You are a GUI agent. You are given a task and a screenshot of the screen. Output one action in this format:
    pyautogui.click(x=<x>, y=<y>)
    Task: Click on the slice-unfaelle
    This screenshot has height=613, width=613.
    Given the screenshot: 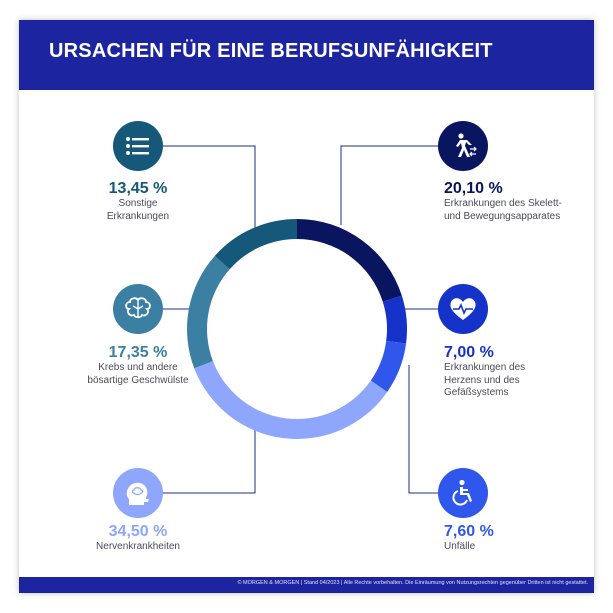 What is the action you would take?
    pyautogui.click(x=388, y=366)
    